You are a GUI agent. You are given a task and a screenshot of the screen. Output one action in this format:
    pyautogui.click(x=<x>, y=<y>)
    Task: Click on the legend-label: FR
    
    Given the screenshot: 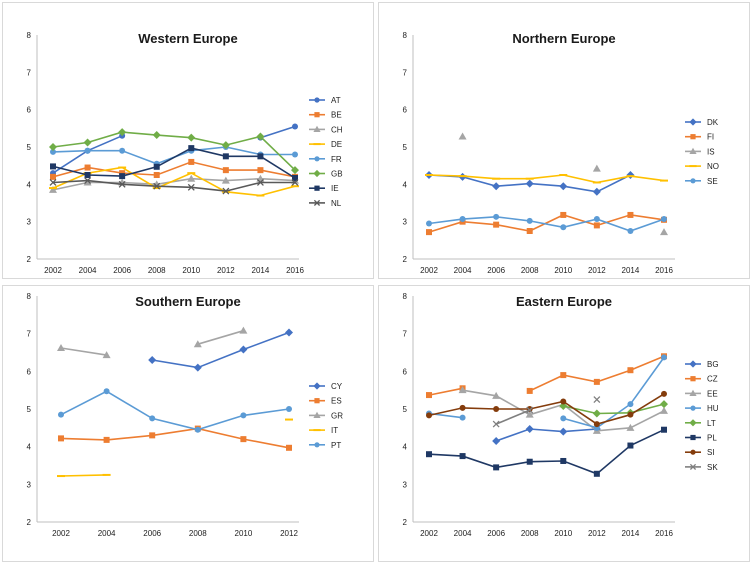 What is the action you would take?
    pyautogui.click(x=336, y=159)
    